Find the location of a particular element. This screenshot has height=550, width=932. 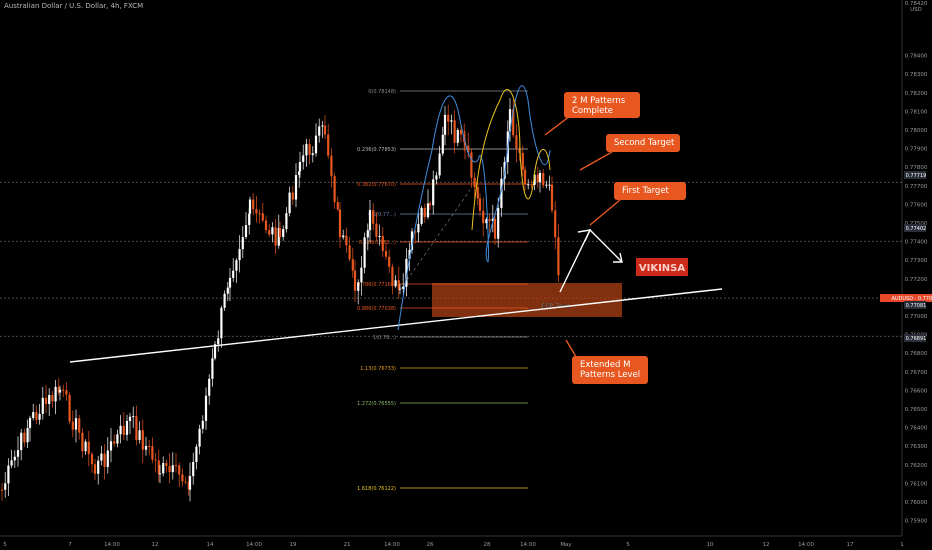

y-tick-label: 0.77700 is located at coordinates (916, 187).